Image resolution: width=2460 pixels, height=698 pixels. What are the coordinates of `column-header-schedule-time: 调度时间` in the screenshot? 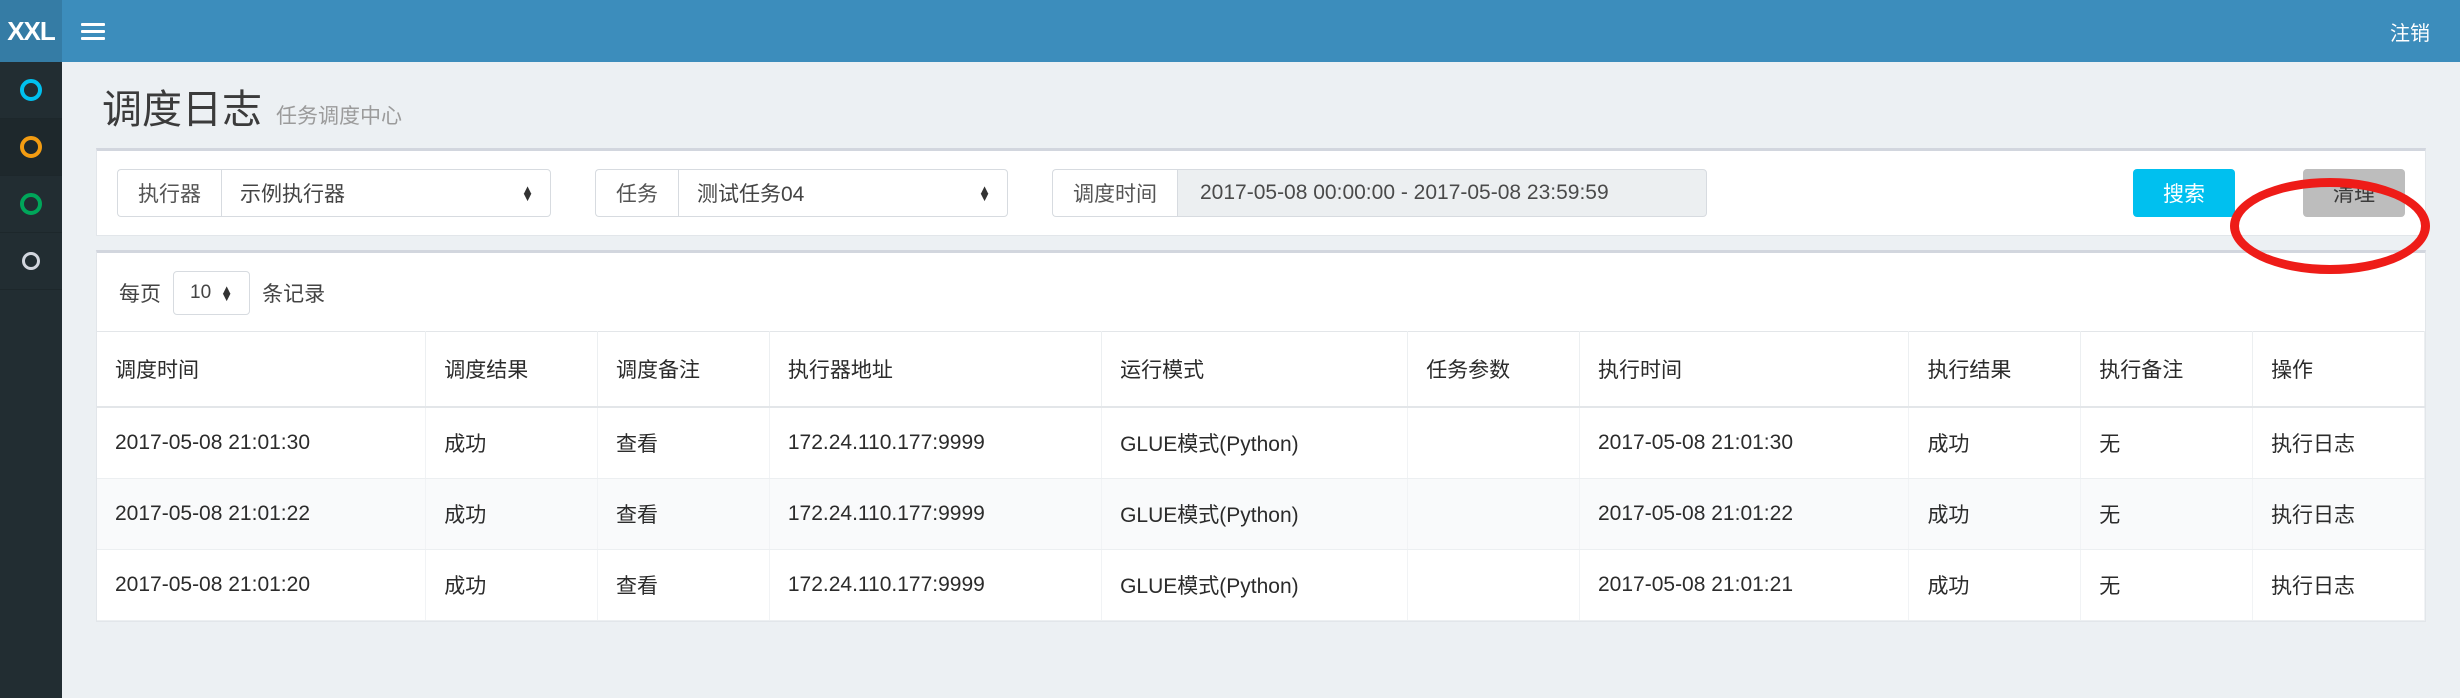 It's located at (262, 369).